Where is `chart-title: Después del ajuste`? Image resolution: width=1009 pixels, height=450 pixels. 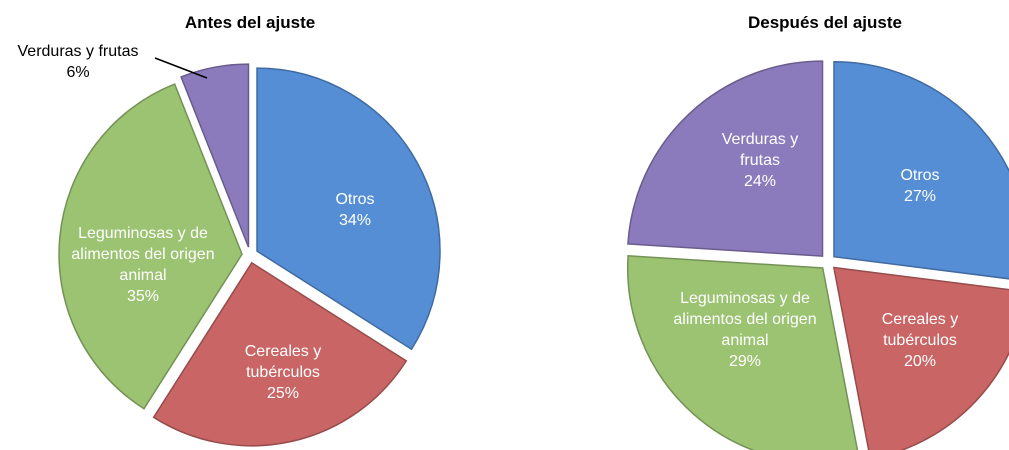 chart-title: Después del ajuste is located at coordinates (825, 22).